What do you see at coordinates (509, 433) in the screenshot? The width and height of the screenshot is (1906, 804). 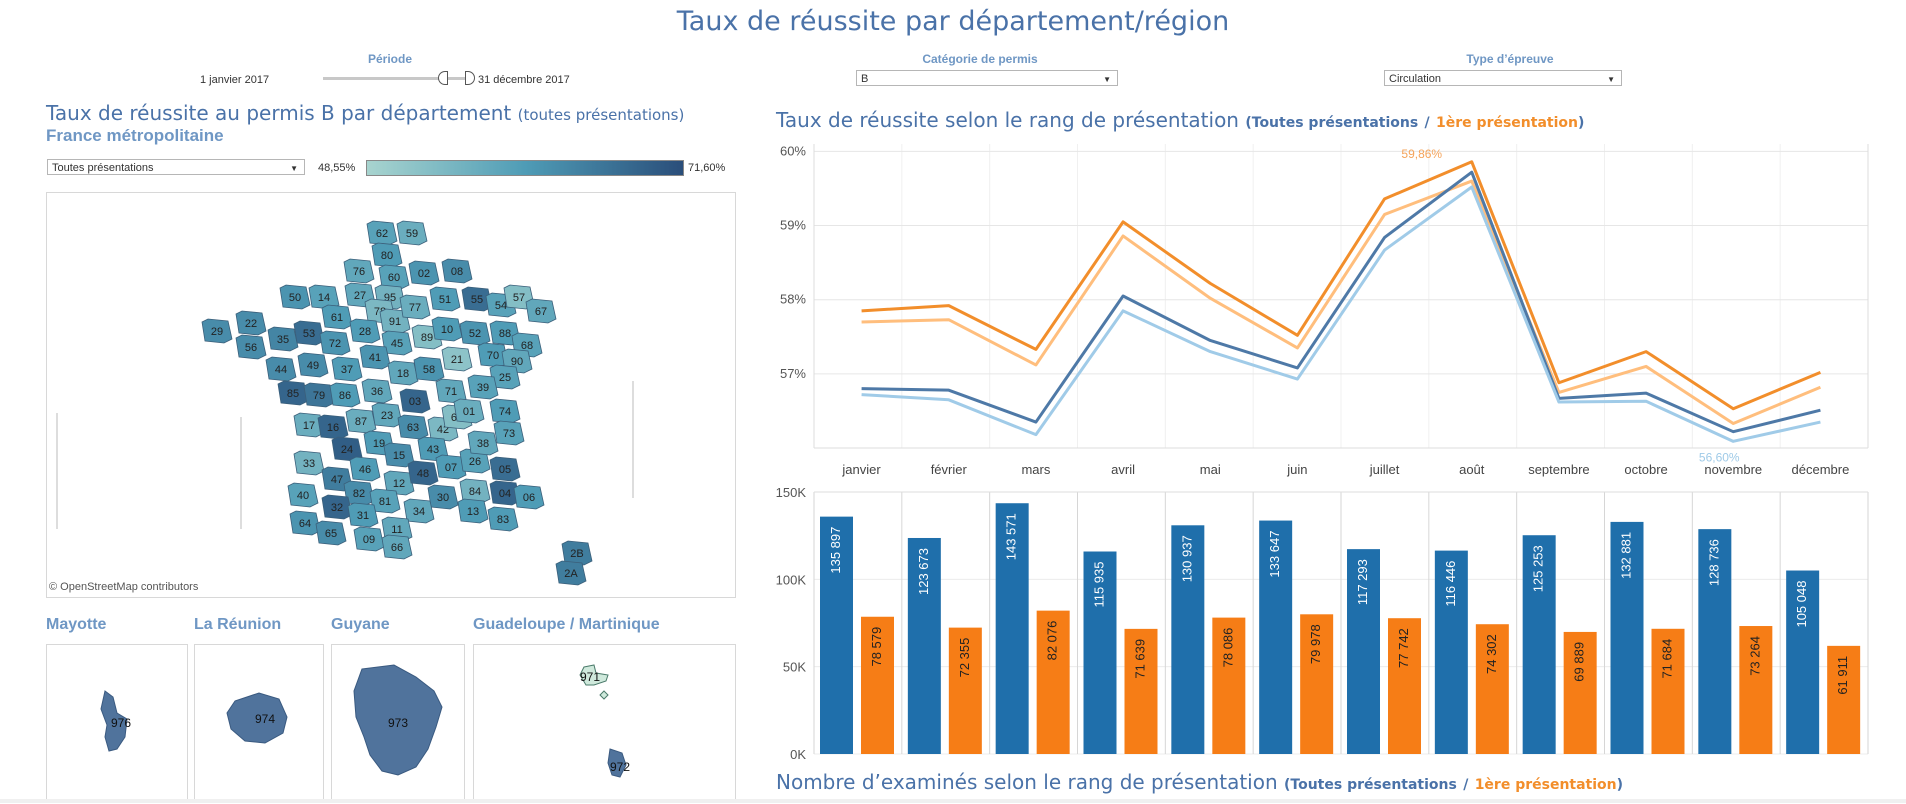 I see `department-73: 73` at bounding box center [509, 433].